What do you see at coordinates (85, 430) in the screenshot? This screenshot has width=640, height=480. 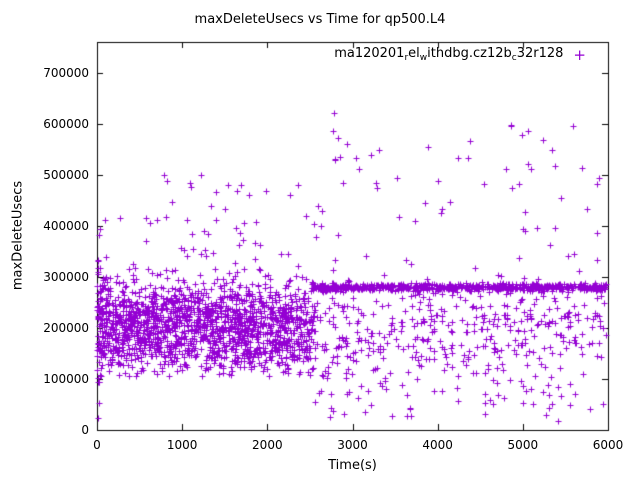 I see `y-tick-label: 0` at bounding box center [85, 430].